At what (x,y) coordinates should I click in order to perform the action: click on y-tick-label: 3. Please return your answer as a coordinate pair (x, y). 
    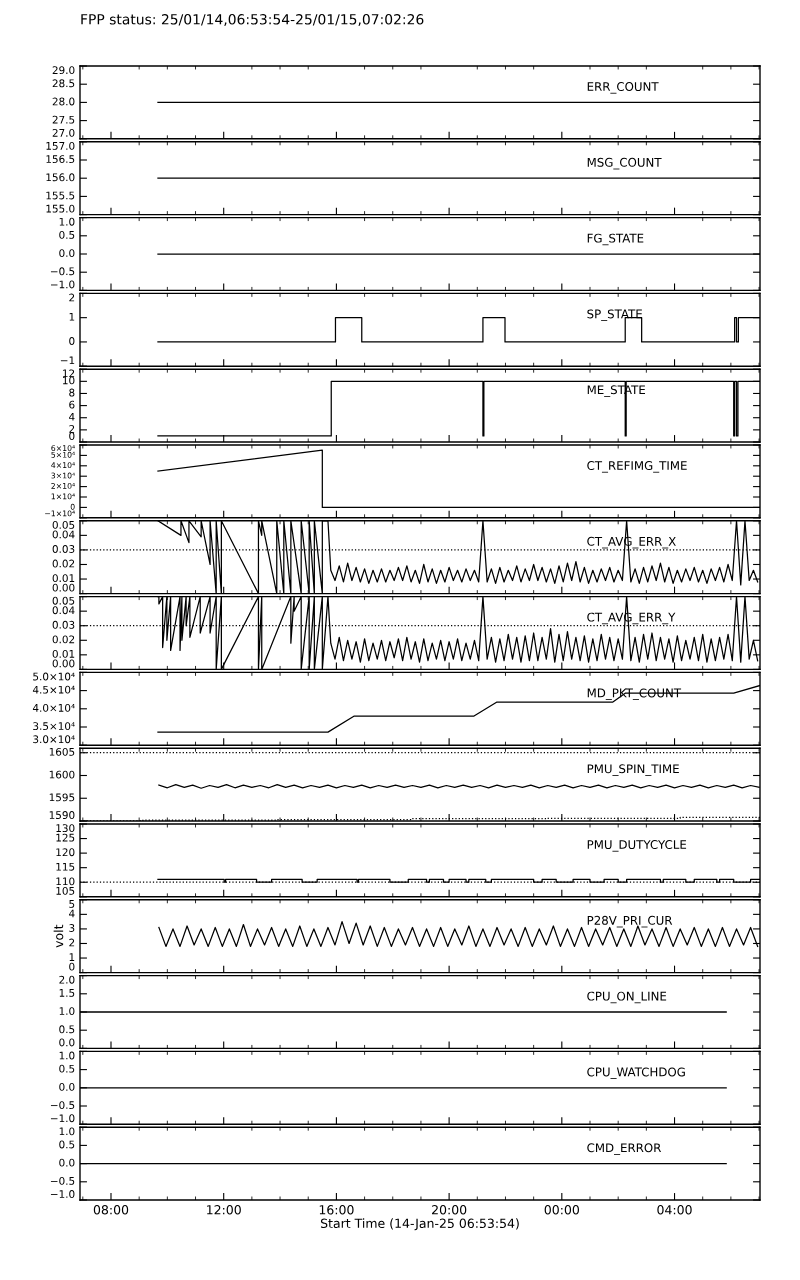
    Looking at the image, I should click on (72, 928).